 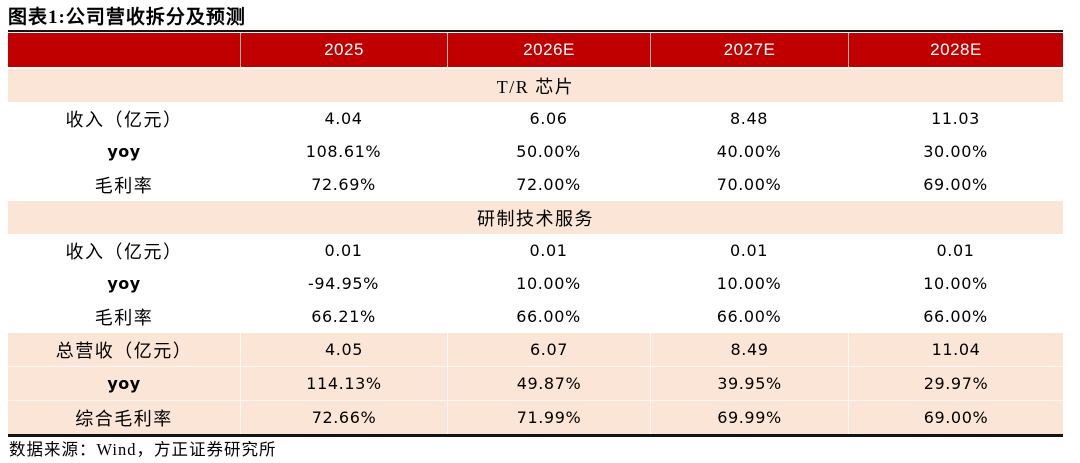 I want to click on cell-value: 40.00%, so click(x=749, y=151).